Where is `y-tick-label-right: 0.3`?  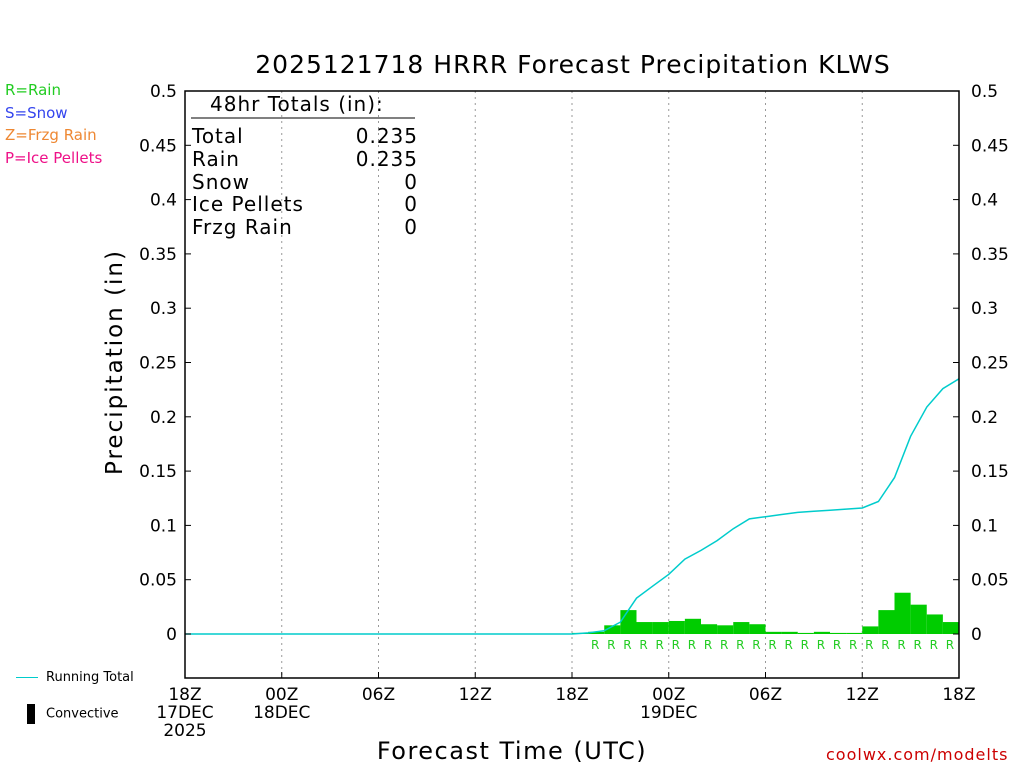
y-tick-label-right: 0.3 is located at coordinates (984, 309).